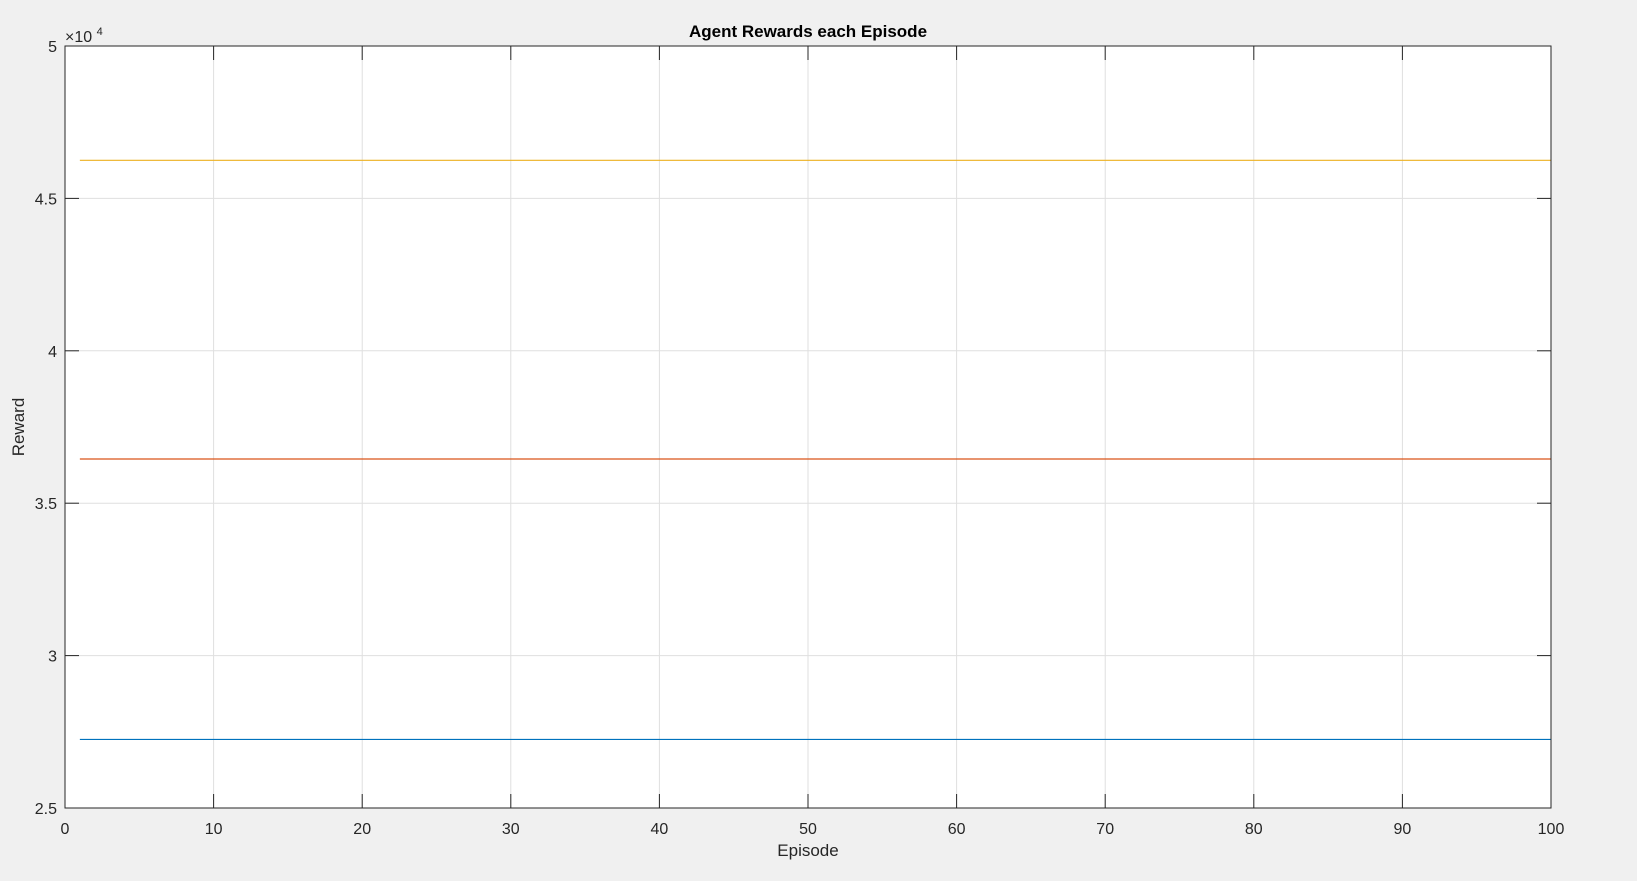 The height and width of the screenshot is (881, 1637). I want to click on y-axis-exponent: ×10 4, so click(84, 36).